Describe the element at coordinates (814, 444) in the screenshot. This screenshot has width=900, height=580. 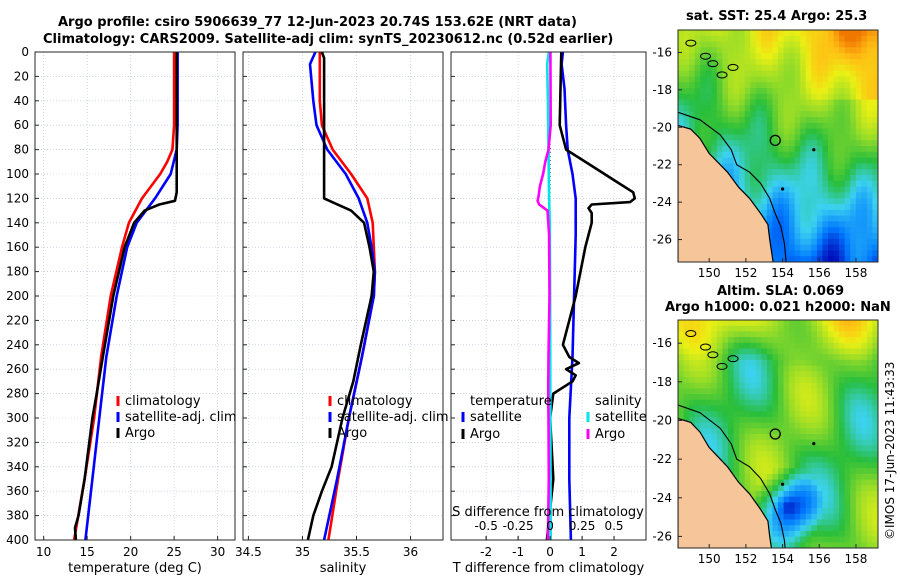
I see `reef-dot` at that location.